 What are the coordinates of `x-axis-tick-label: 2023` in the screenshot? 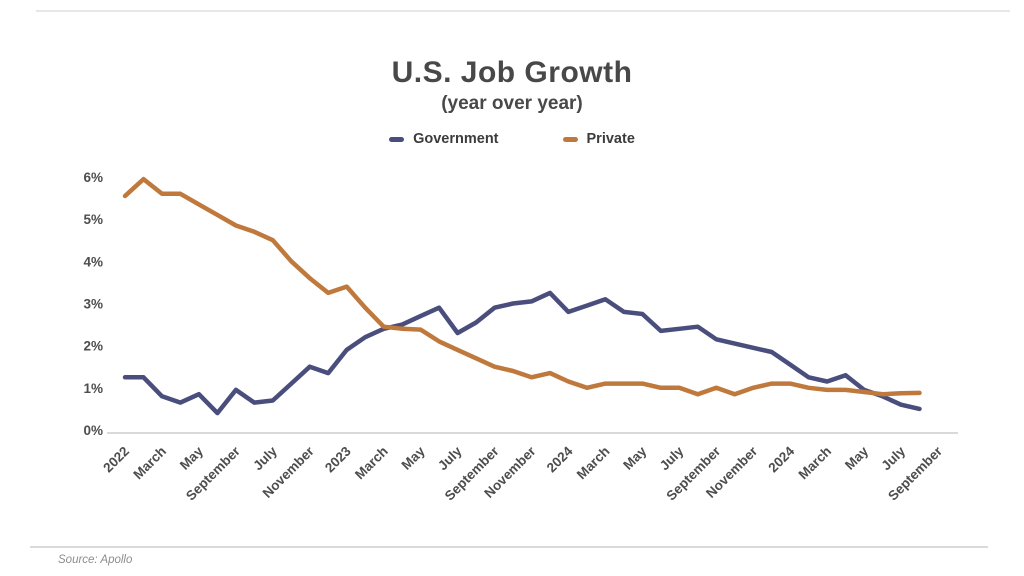 It's located at (338, 459).